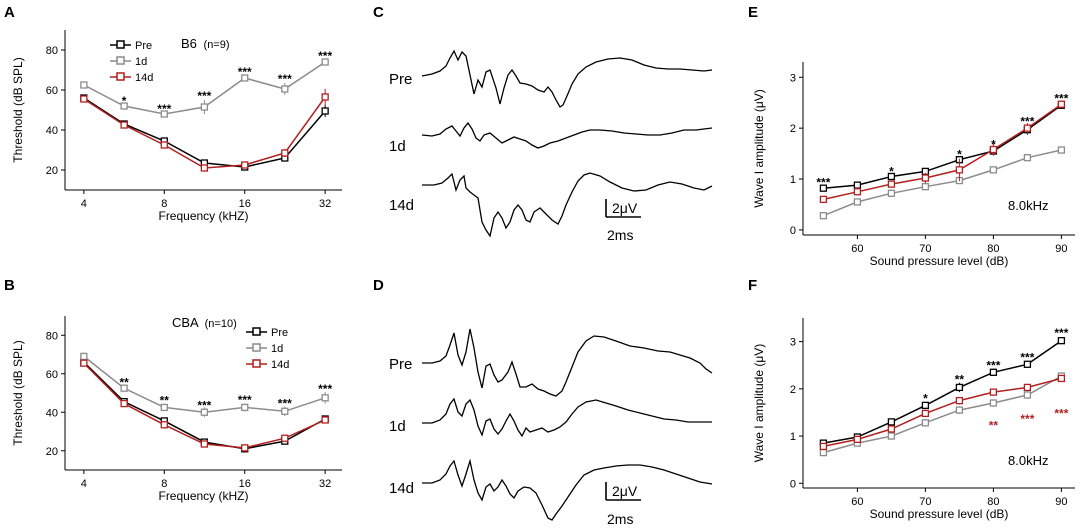 This screenshot has width=1084, height=530. I want to click on scale-bar, so click(623, 208).